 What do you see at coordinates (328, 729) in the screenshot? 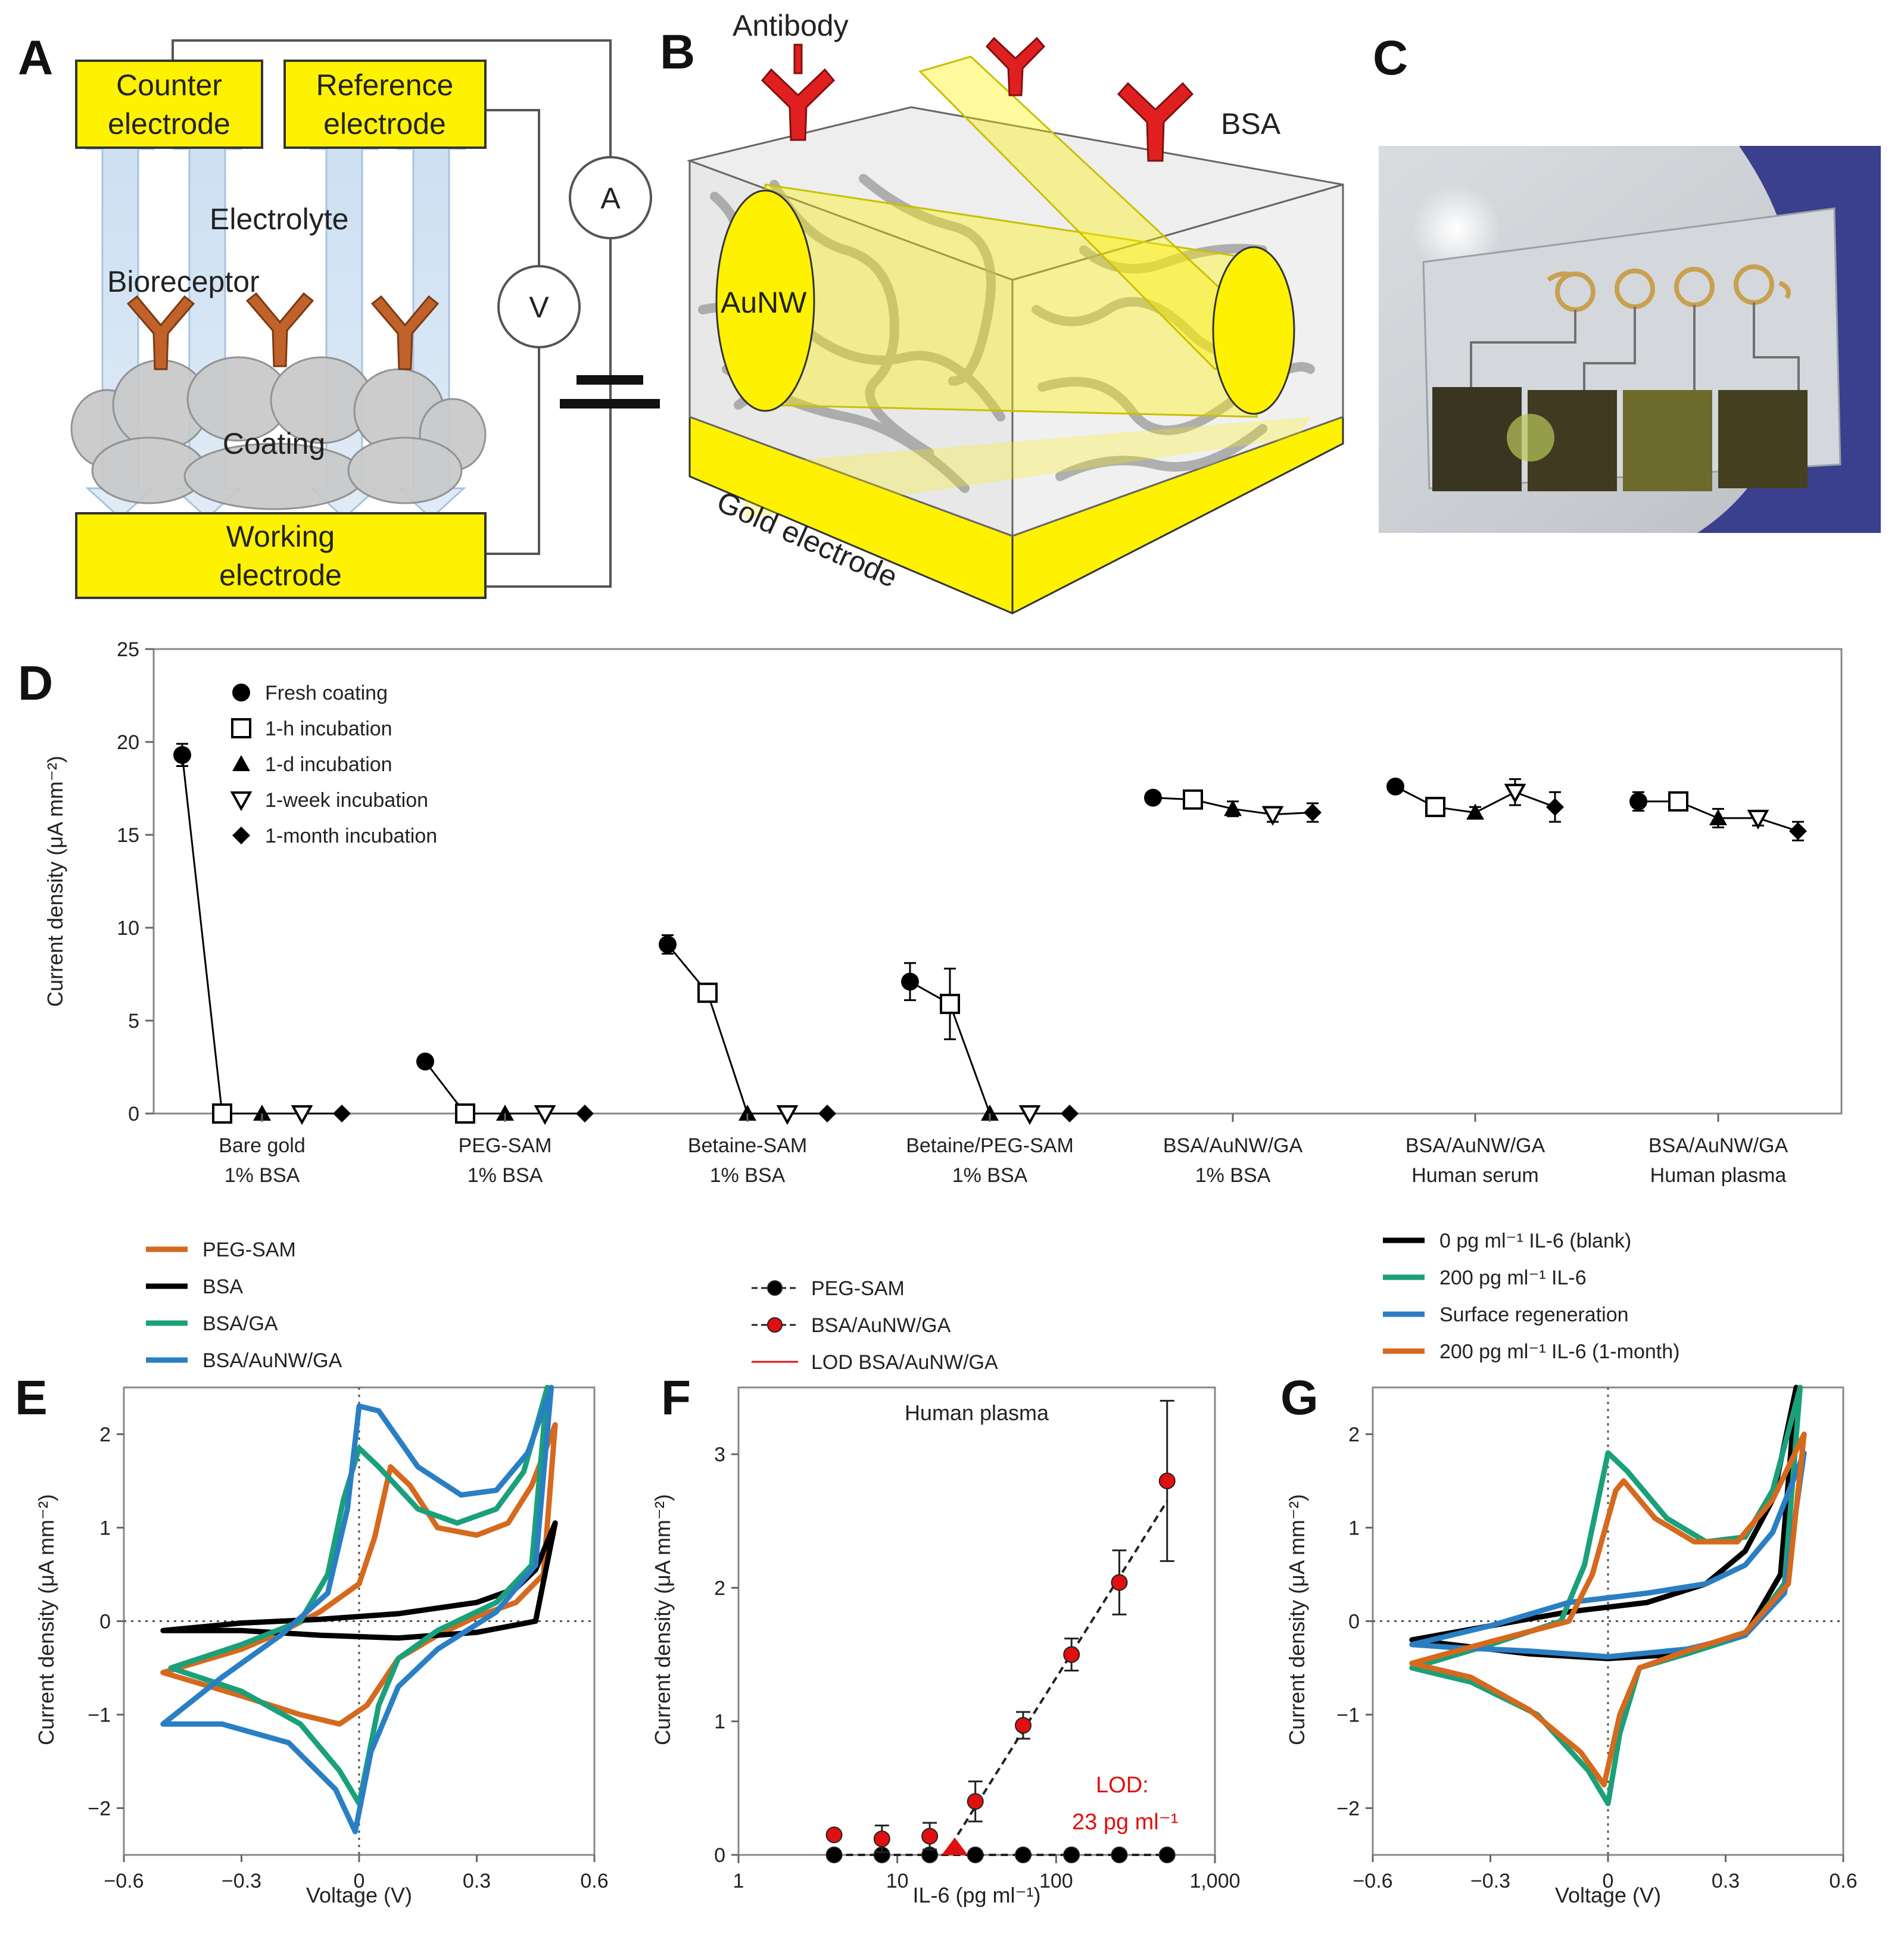
I see `d-legend-label: 1-h incubation` at bounding box center [328, 729].